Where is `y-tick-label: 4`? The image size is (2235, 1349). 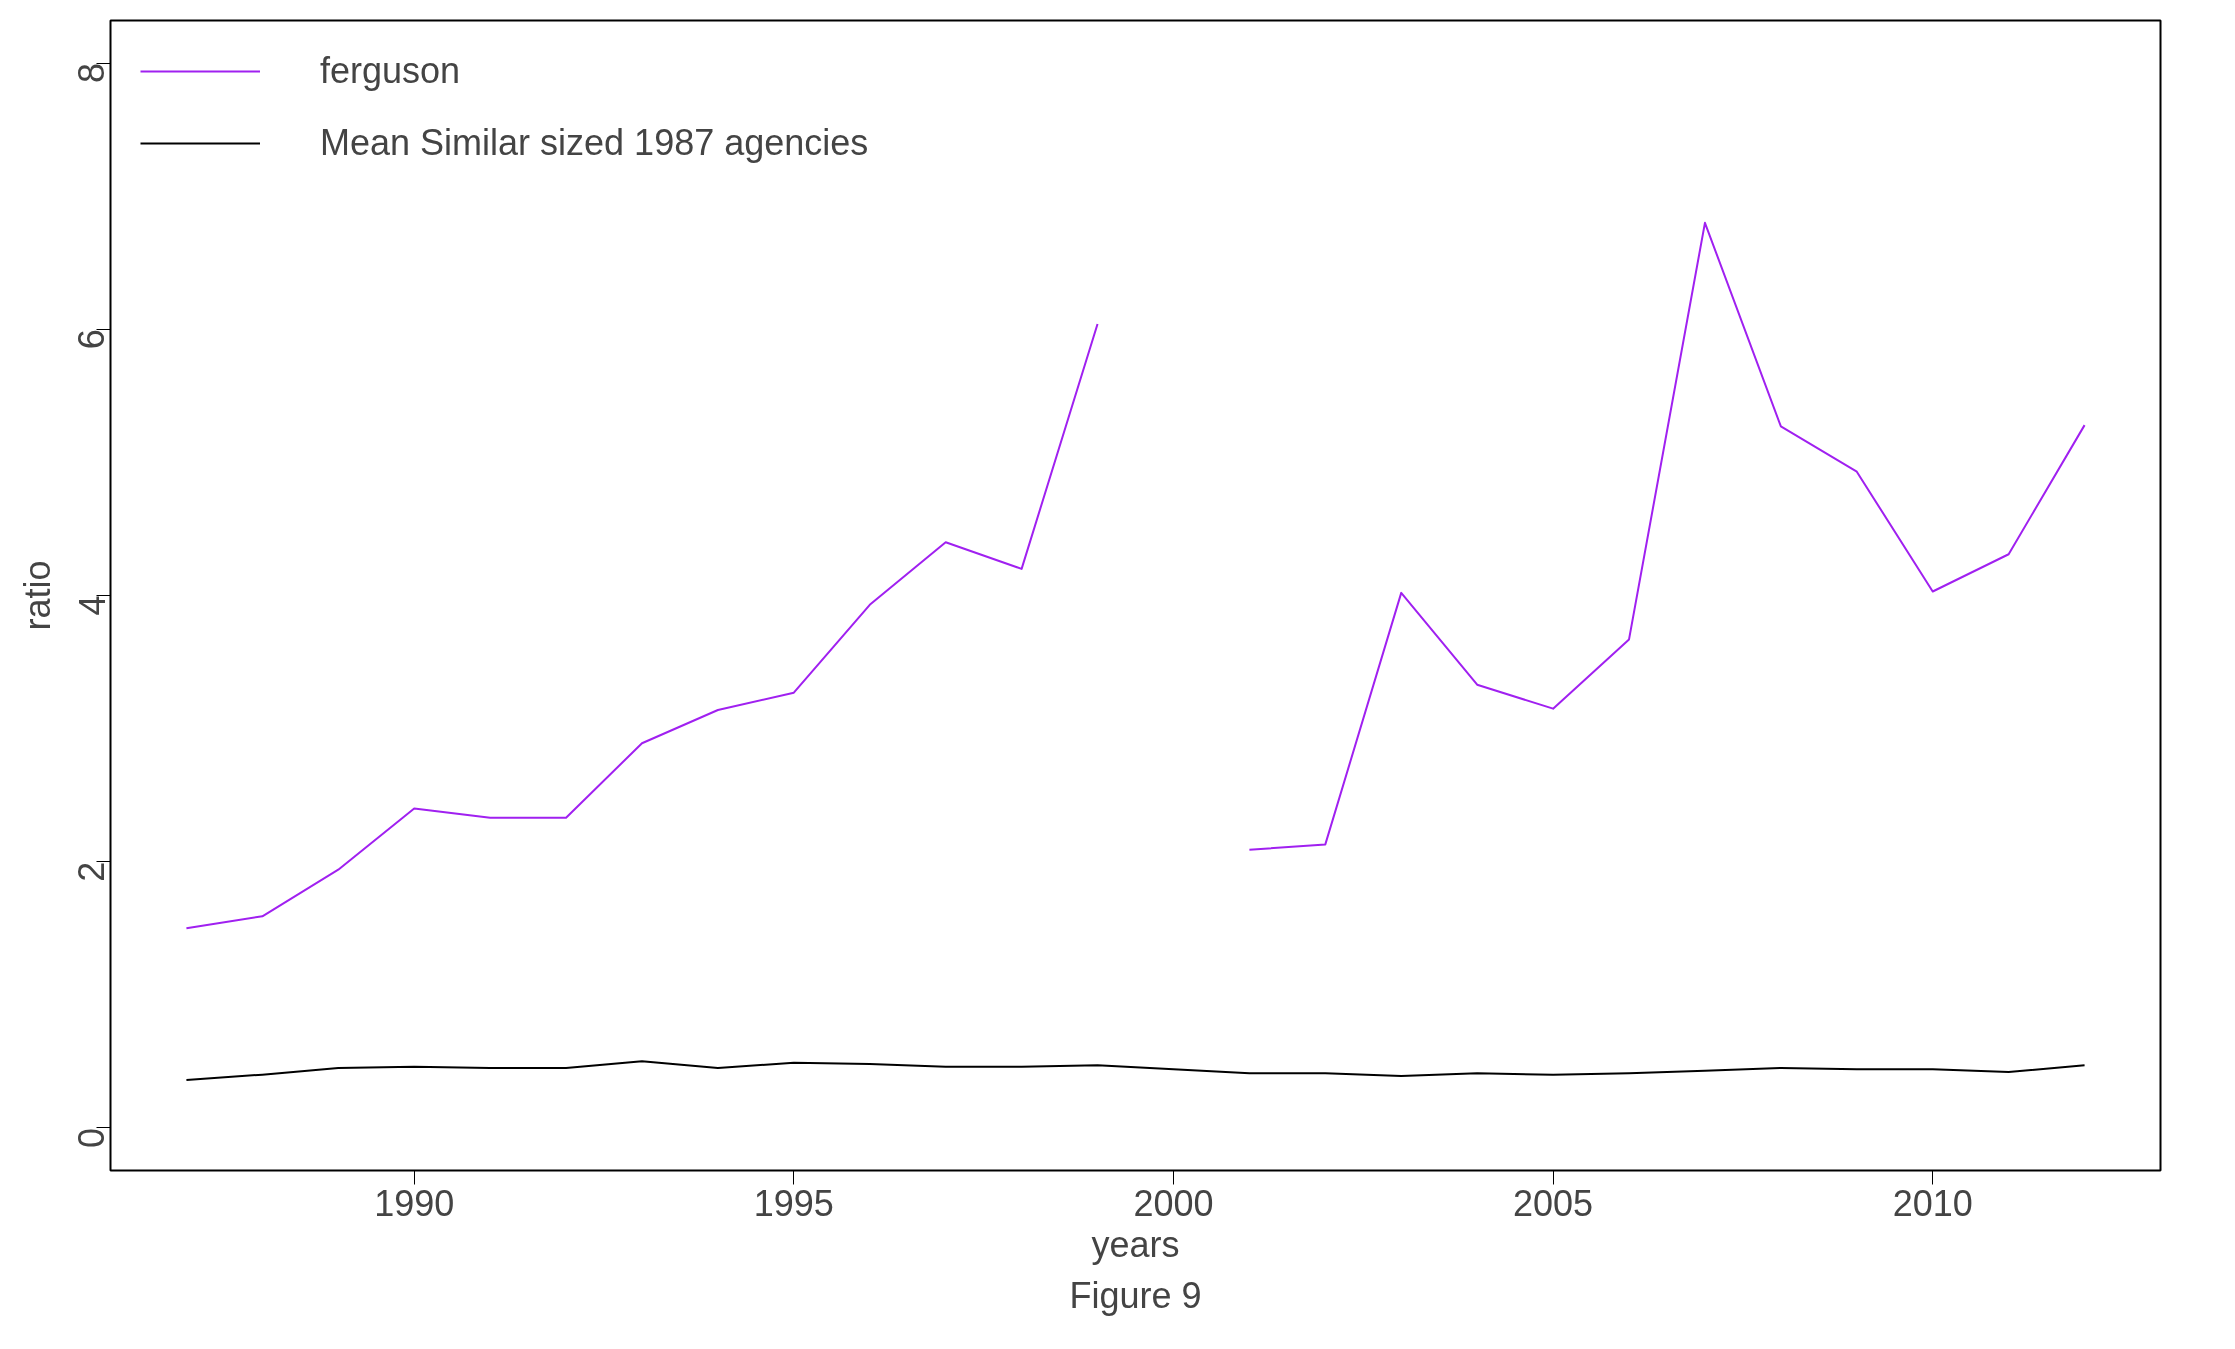
y-tick-label: 4 is located at coordinates (92, 605).